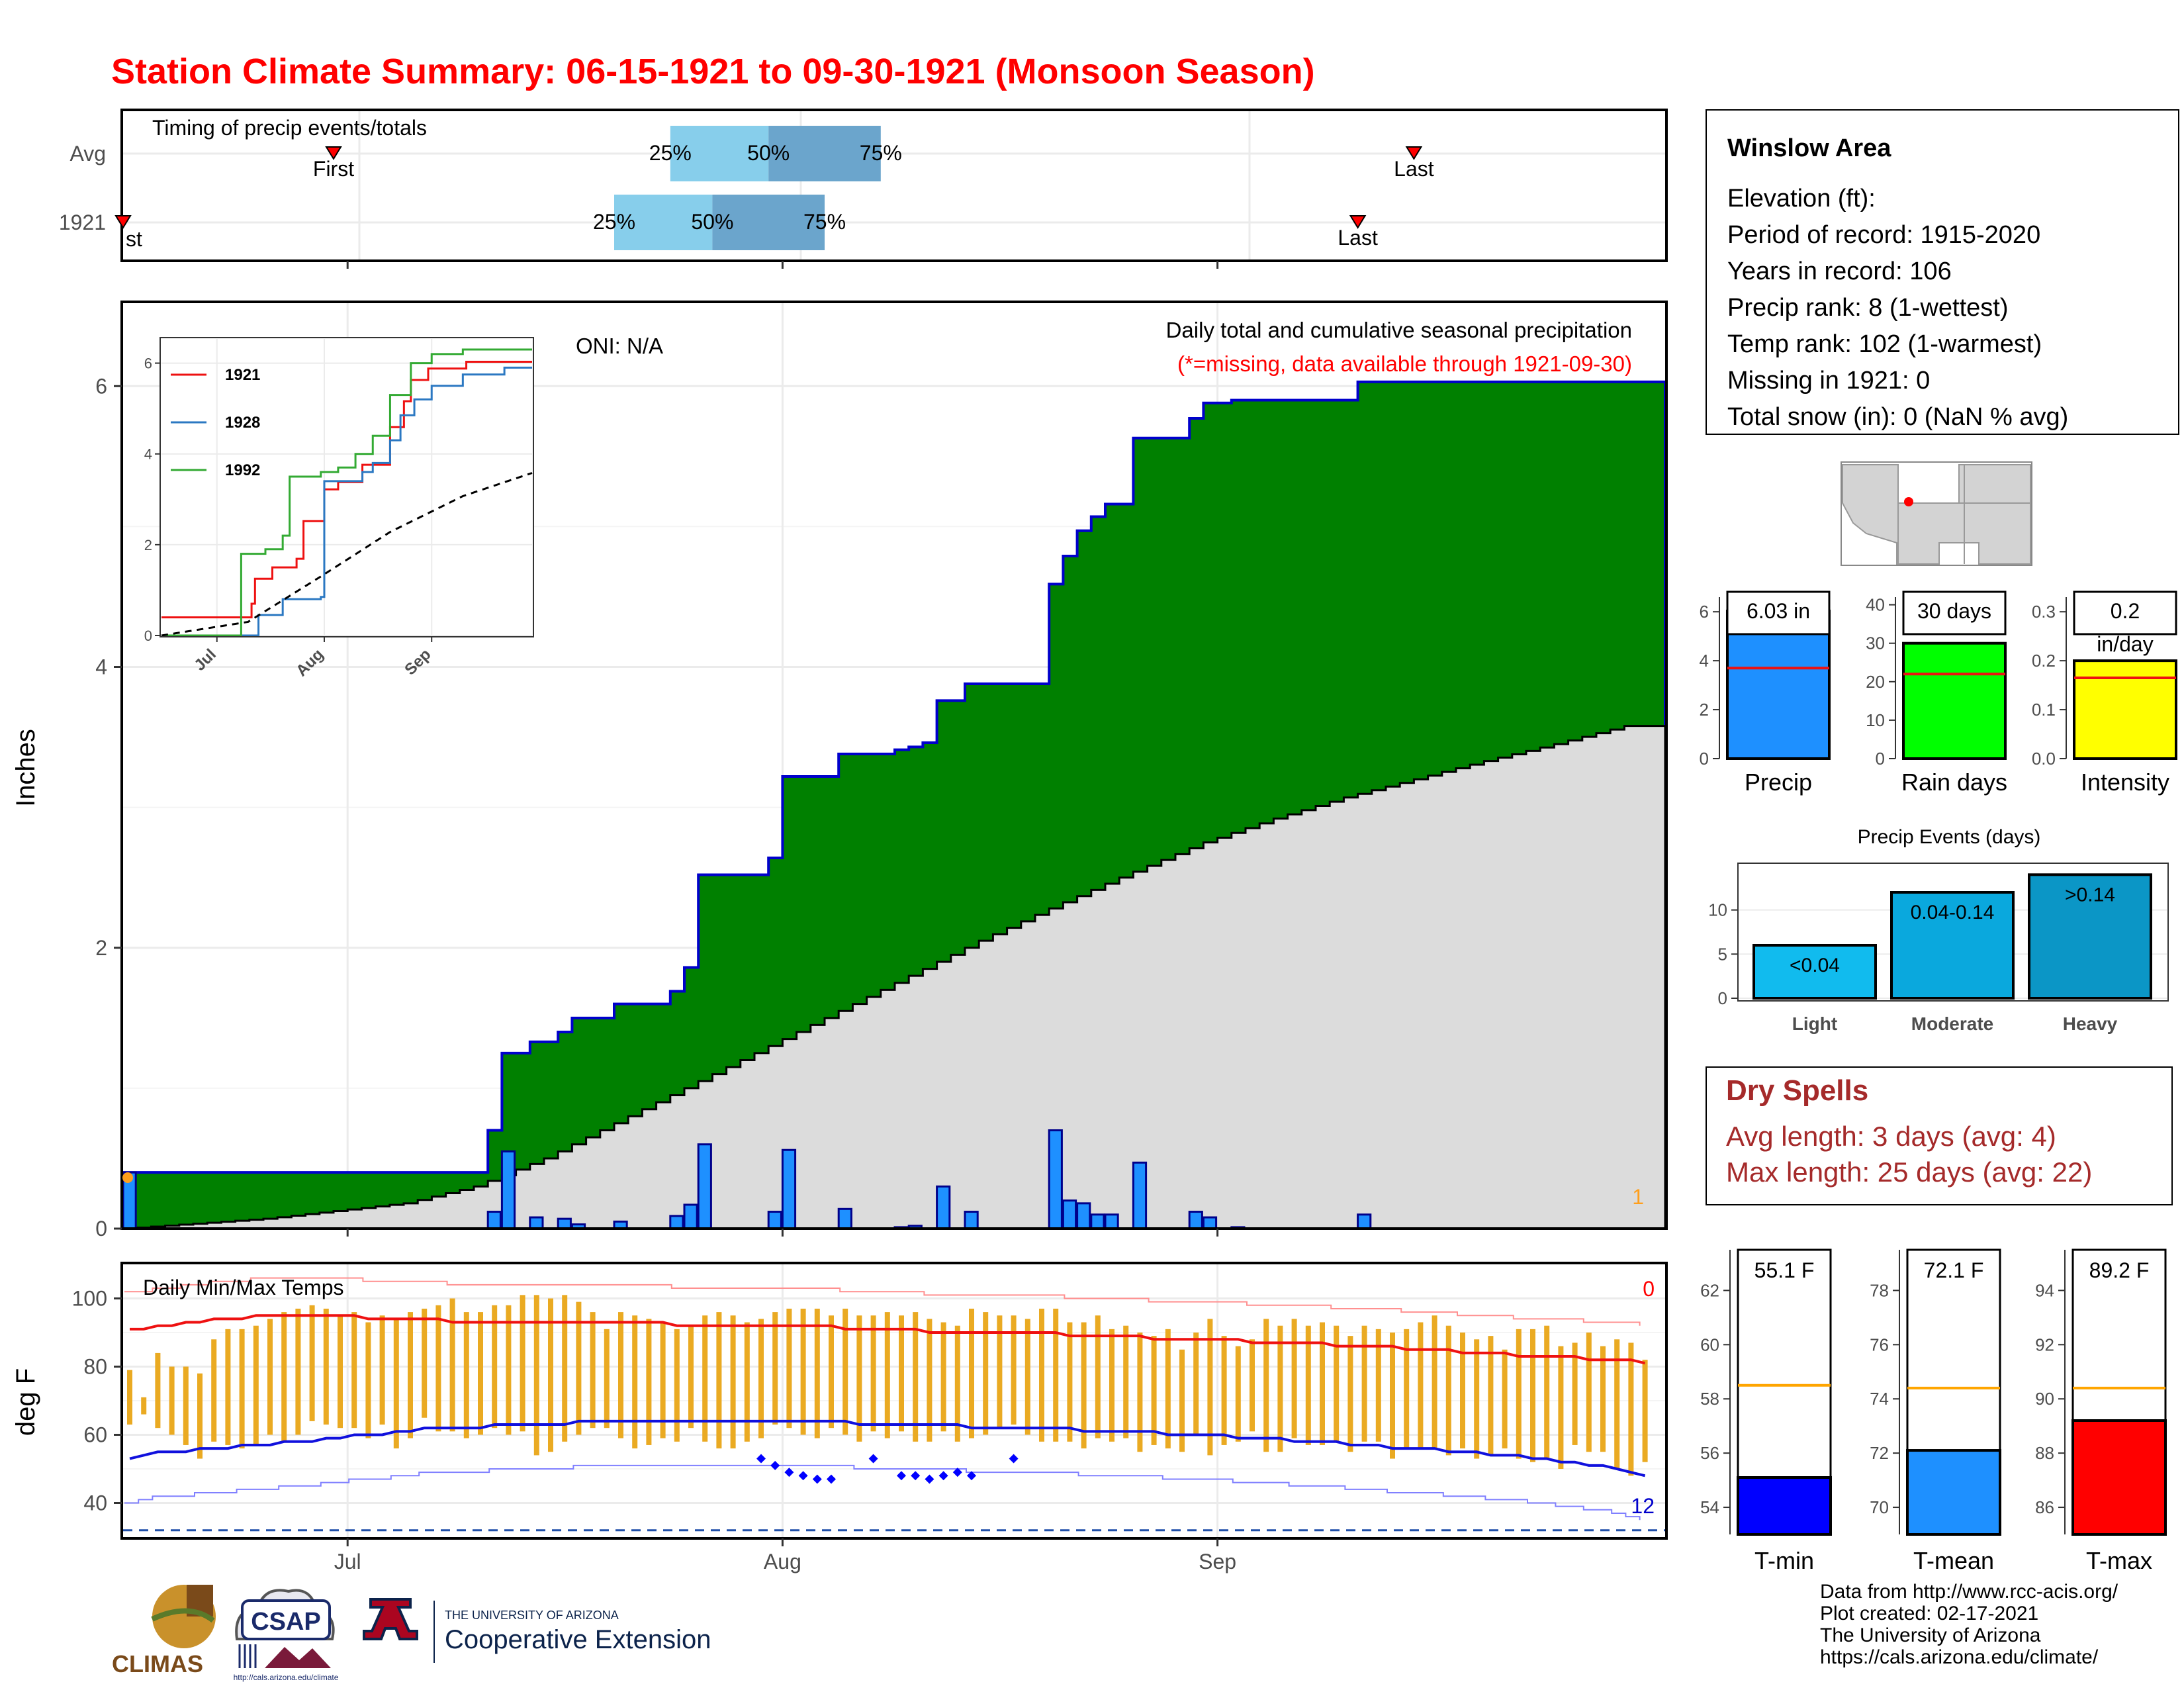 The image size is (2184, 1688). Describe the element at coordinates (1875, 605) in the screenshot. I see `summary-bar-tick-label: 40` at that location.